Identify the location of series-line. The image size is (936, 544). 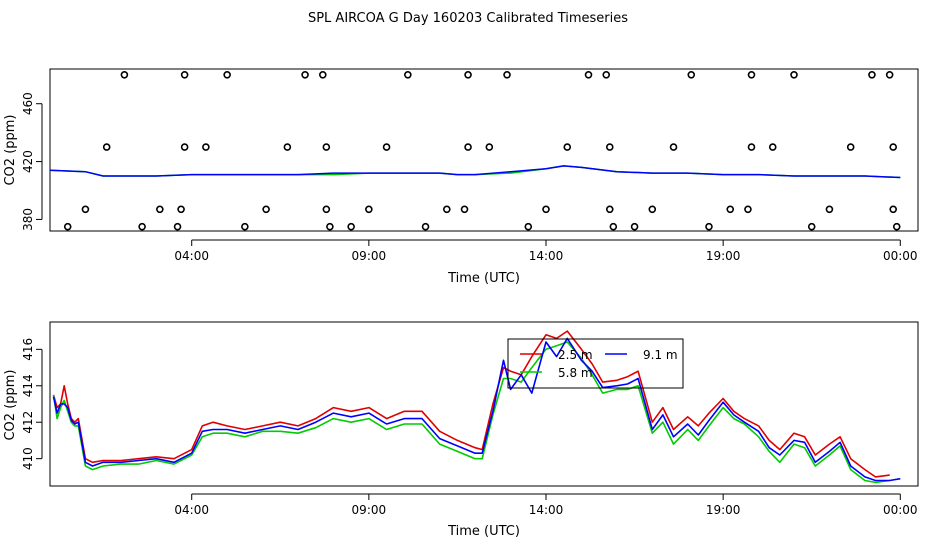
(475, 172).